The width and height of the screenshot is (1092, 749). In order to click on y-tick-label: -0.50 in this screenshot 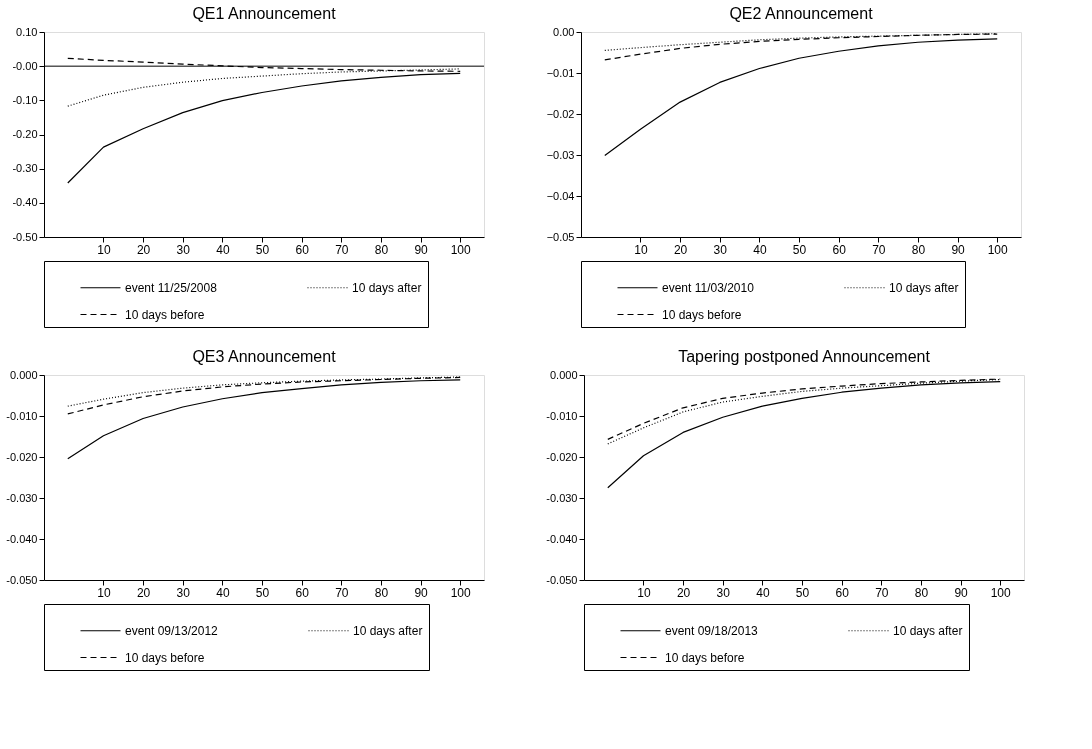, I will do `click(25, 236)`.